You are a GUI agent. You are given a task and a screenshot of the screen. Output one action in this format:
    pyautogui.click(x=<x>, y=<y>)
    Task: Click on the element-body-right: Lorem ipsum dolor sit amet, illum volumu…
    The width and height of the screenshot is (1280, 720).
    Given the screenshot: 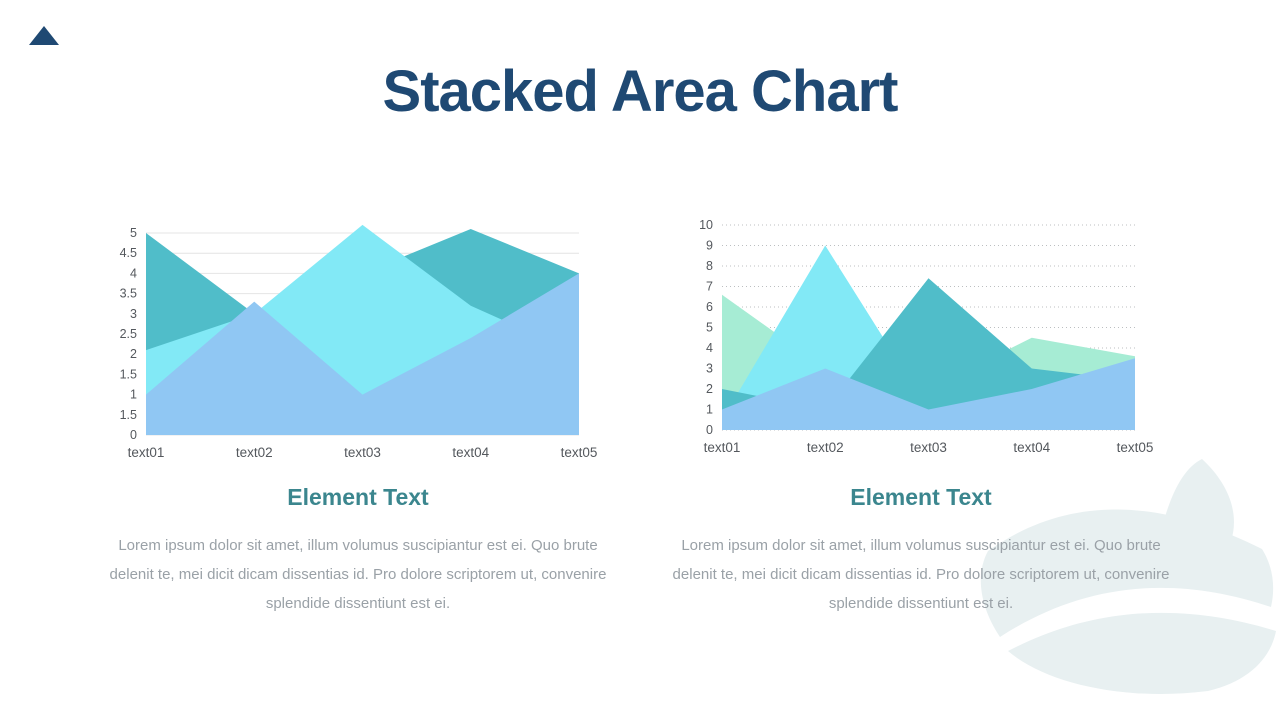 What is the action you would take?
    pyautogui.click(x=921, y=574)
    